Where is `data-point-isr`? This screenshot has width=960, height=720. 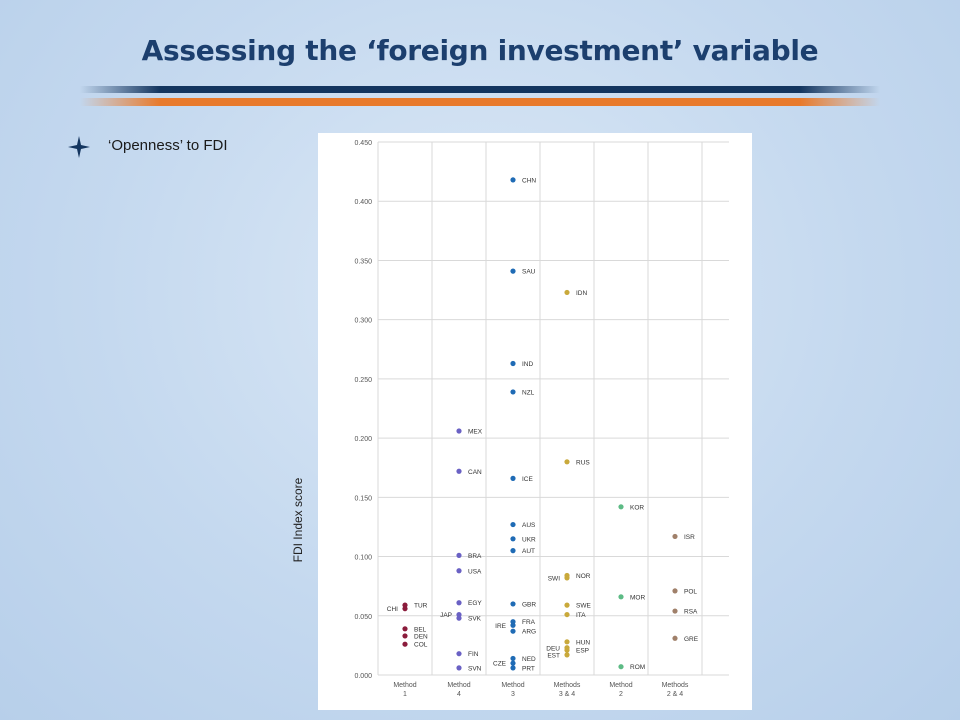 data-point-isr is located at coordinates (675, 536).